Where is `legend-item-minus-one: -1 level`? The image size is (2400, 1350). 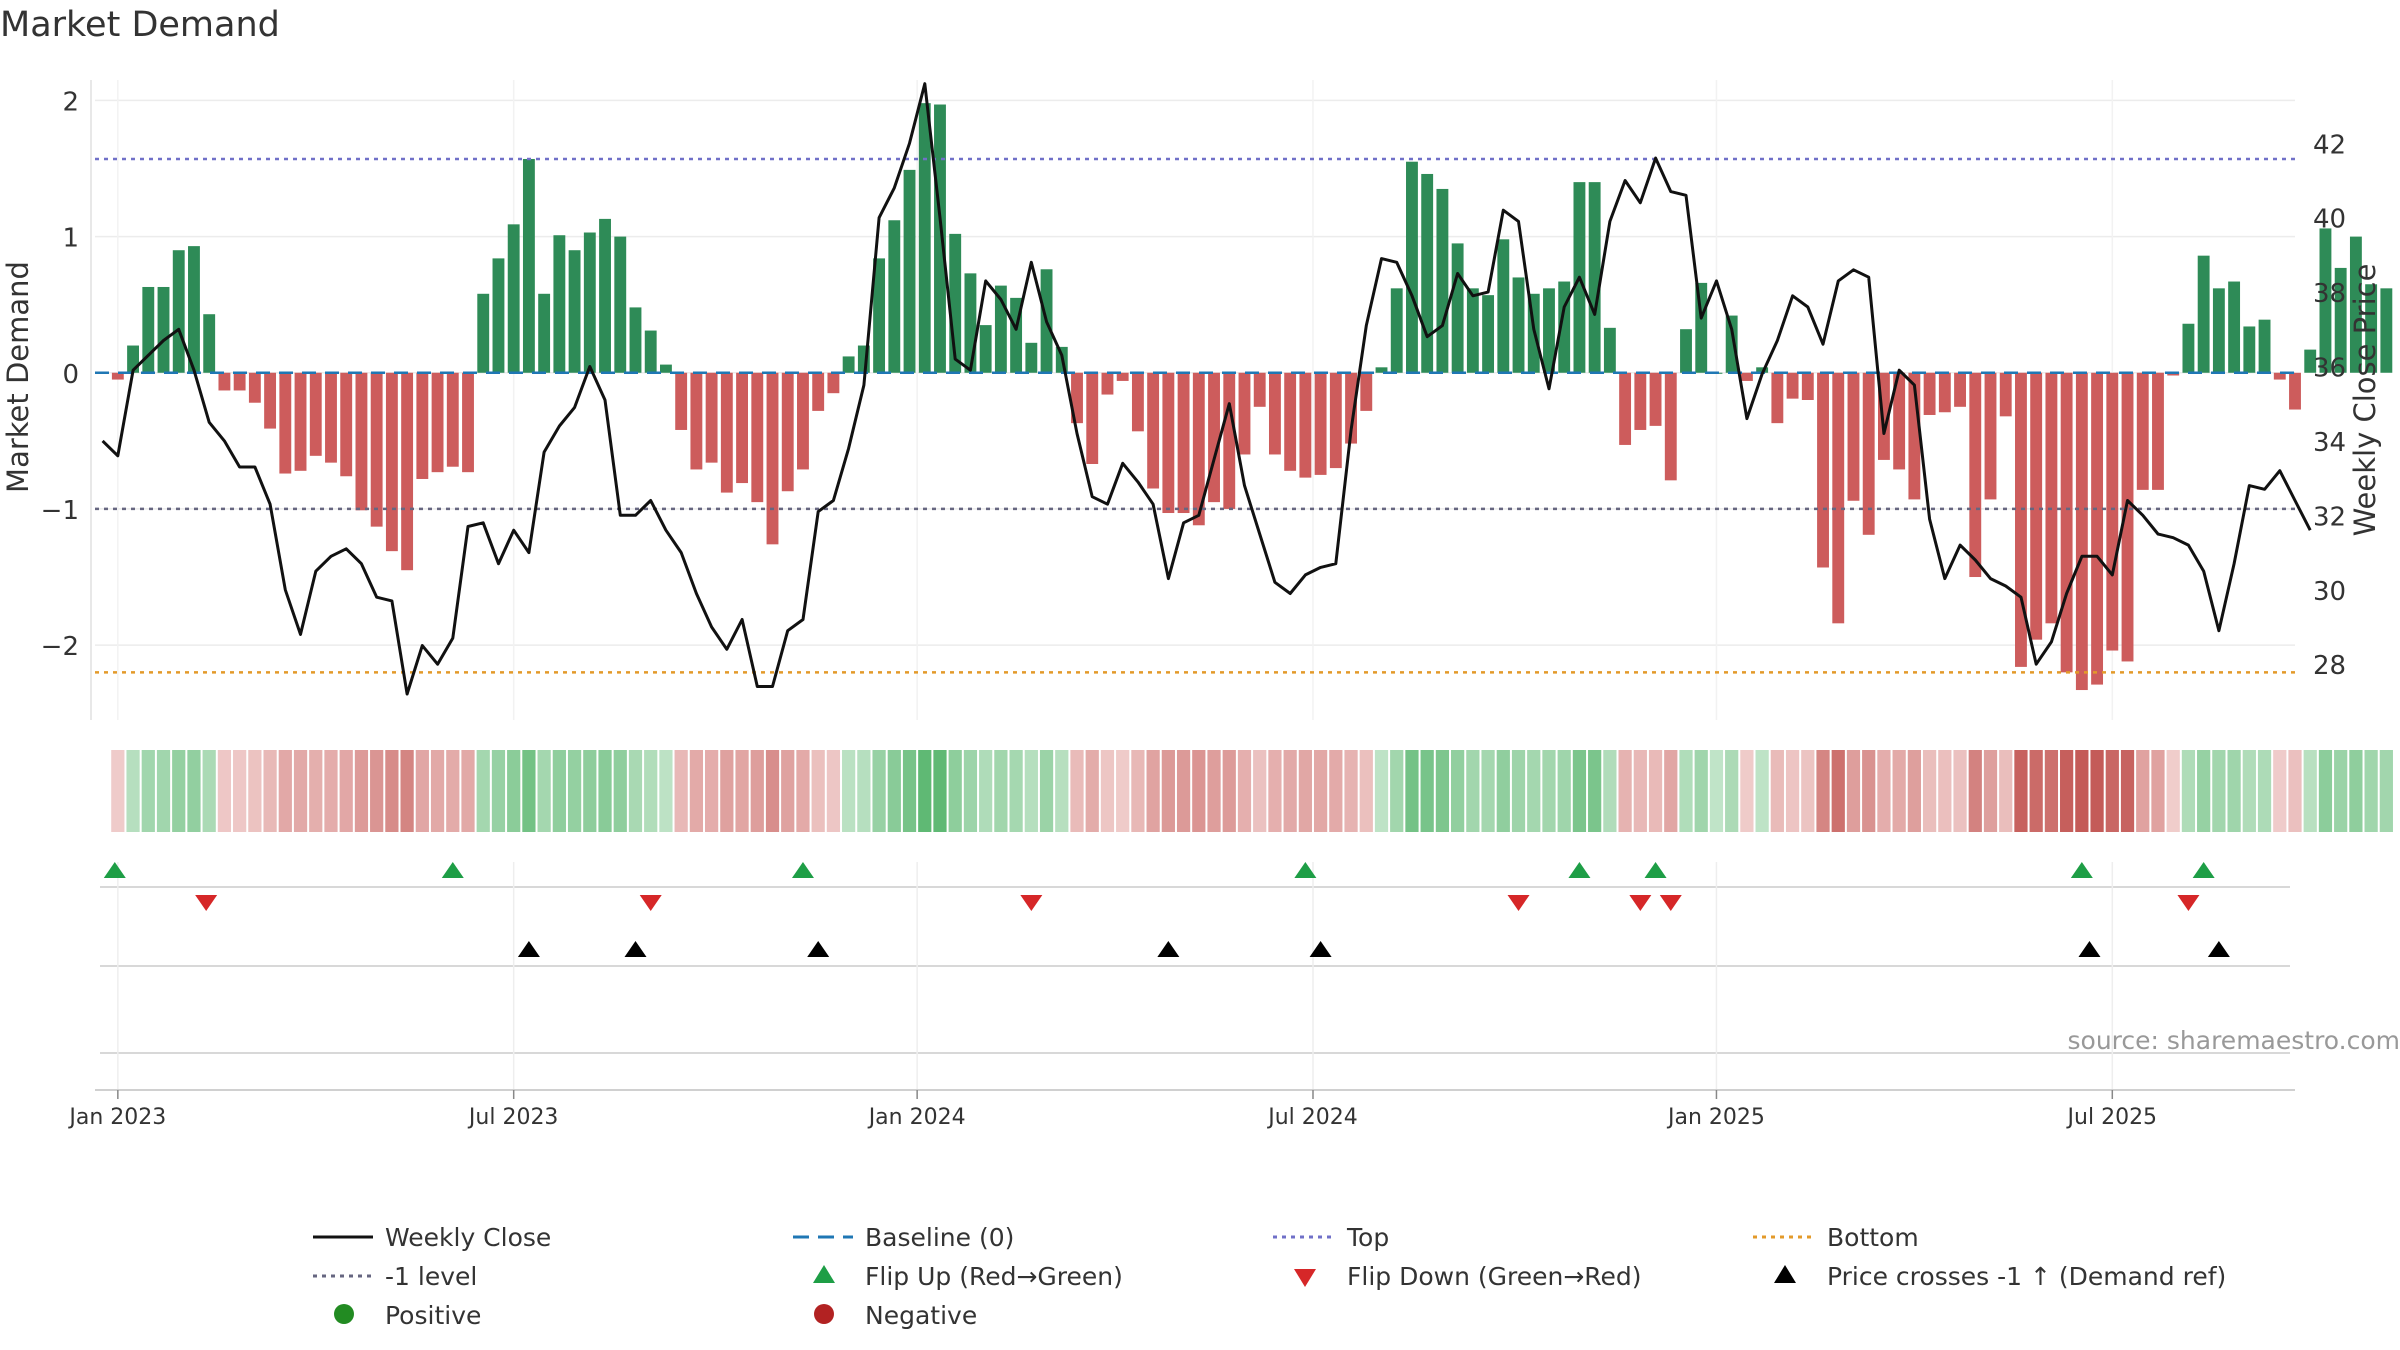 legend-item-minus-one: -1 level is located at coordinates (395, 1276).